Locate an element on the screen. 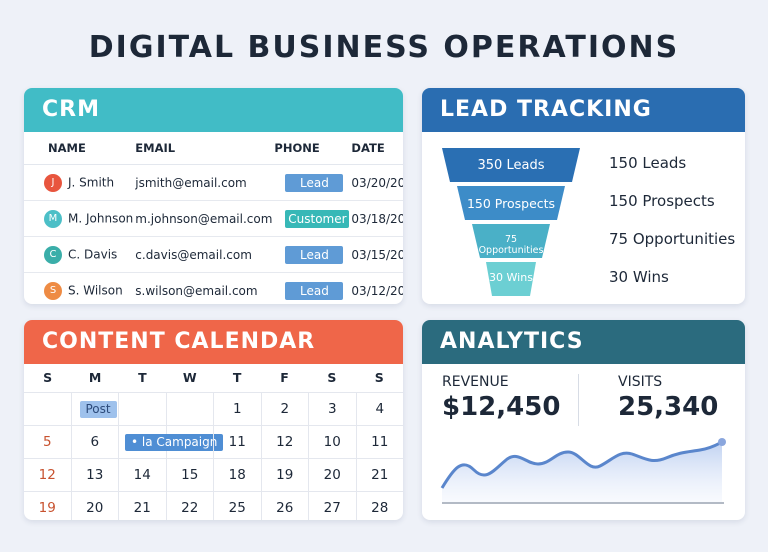  calendar-week: Post 1 2 3 4 is located at coordinates (213, 408).